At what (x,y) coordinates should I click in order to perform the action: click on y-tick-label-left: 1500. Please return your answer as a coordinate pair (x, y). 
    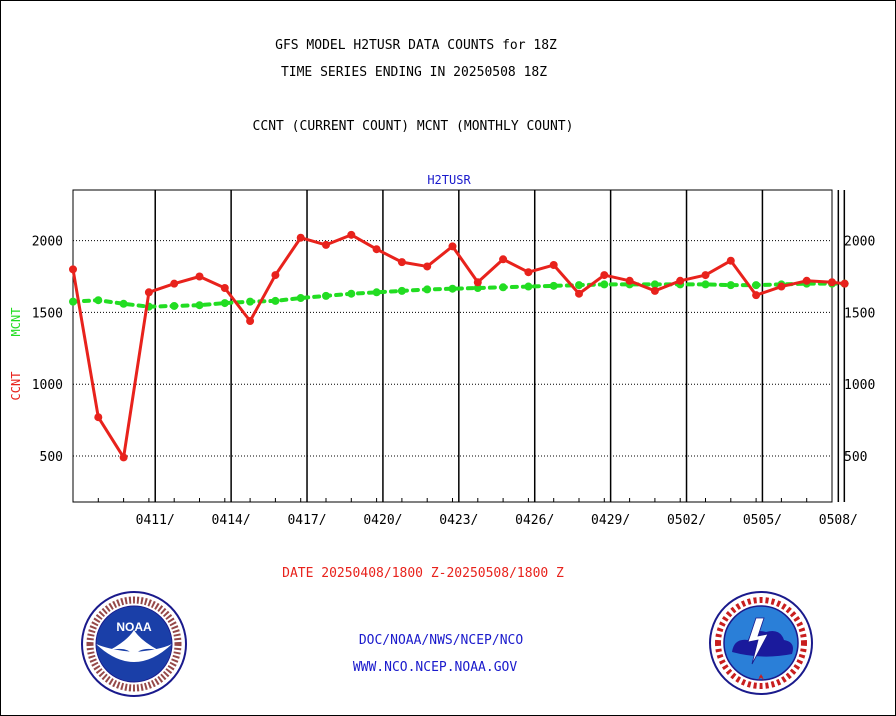
    Looking at the image, I should click on (47, 313).